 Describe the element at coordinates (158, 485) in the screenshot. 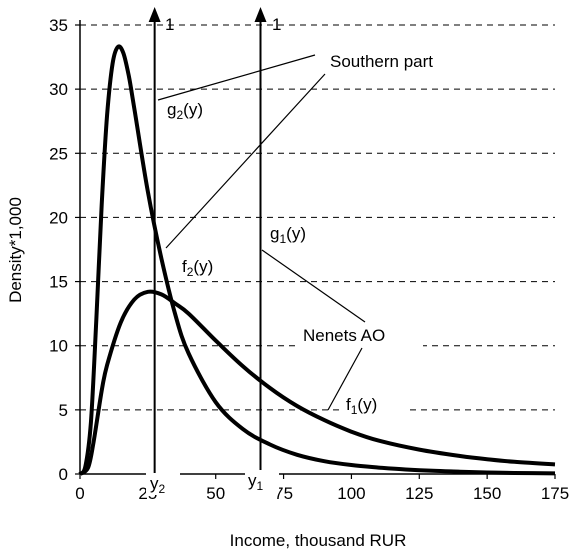

I see `threshold-2-xlabel: y2` at that location.